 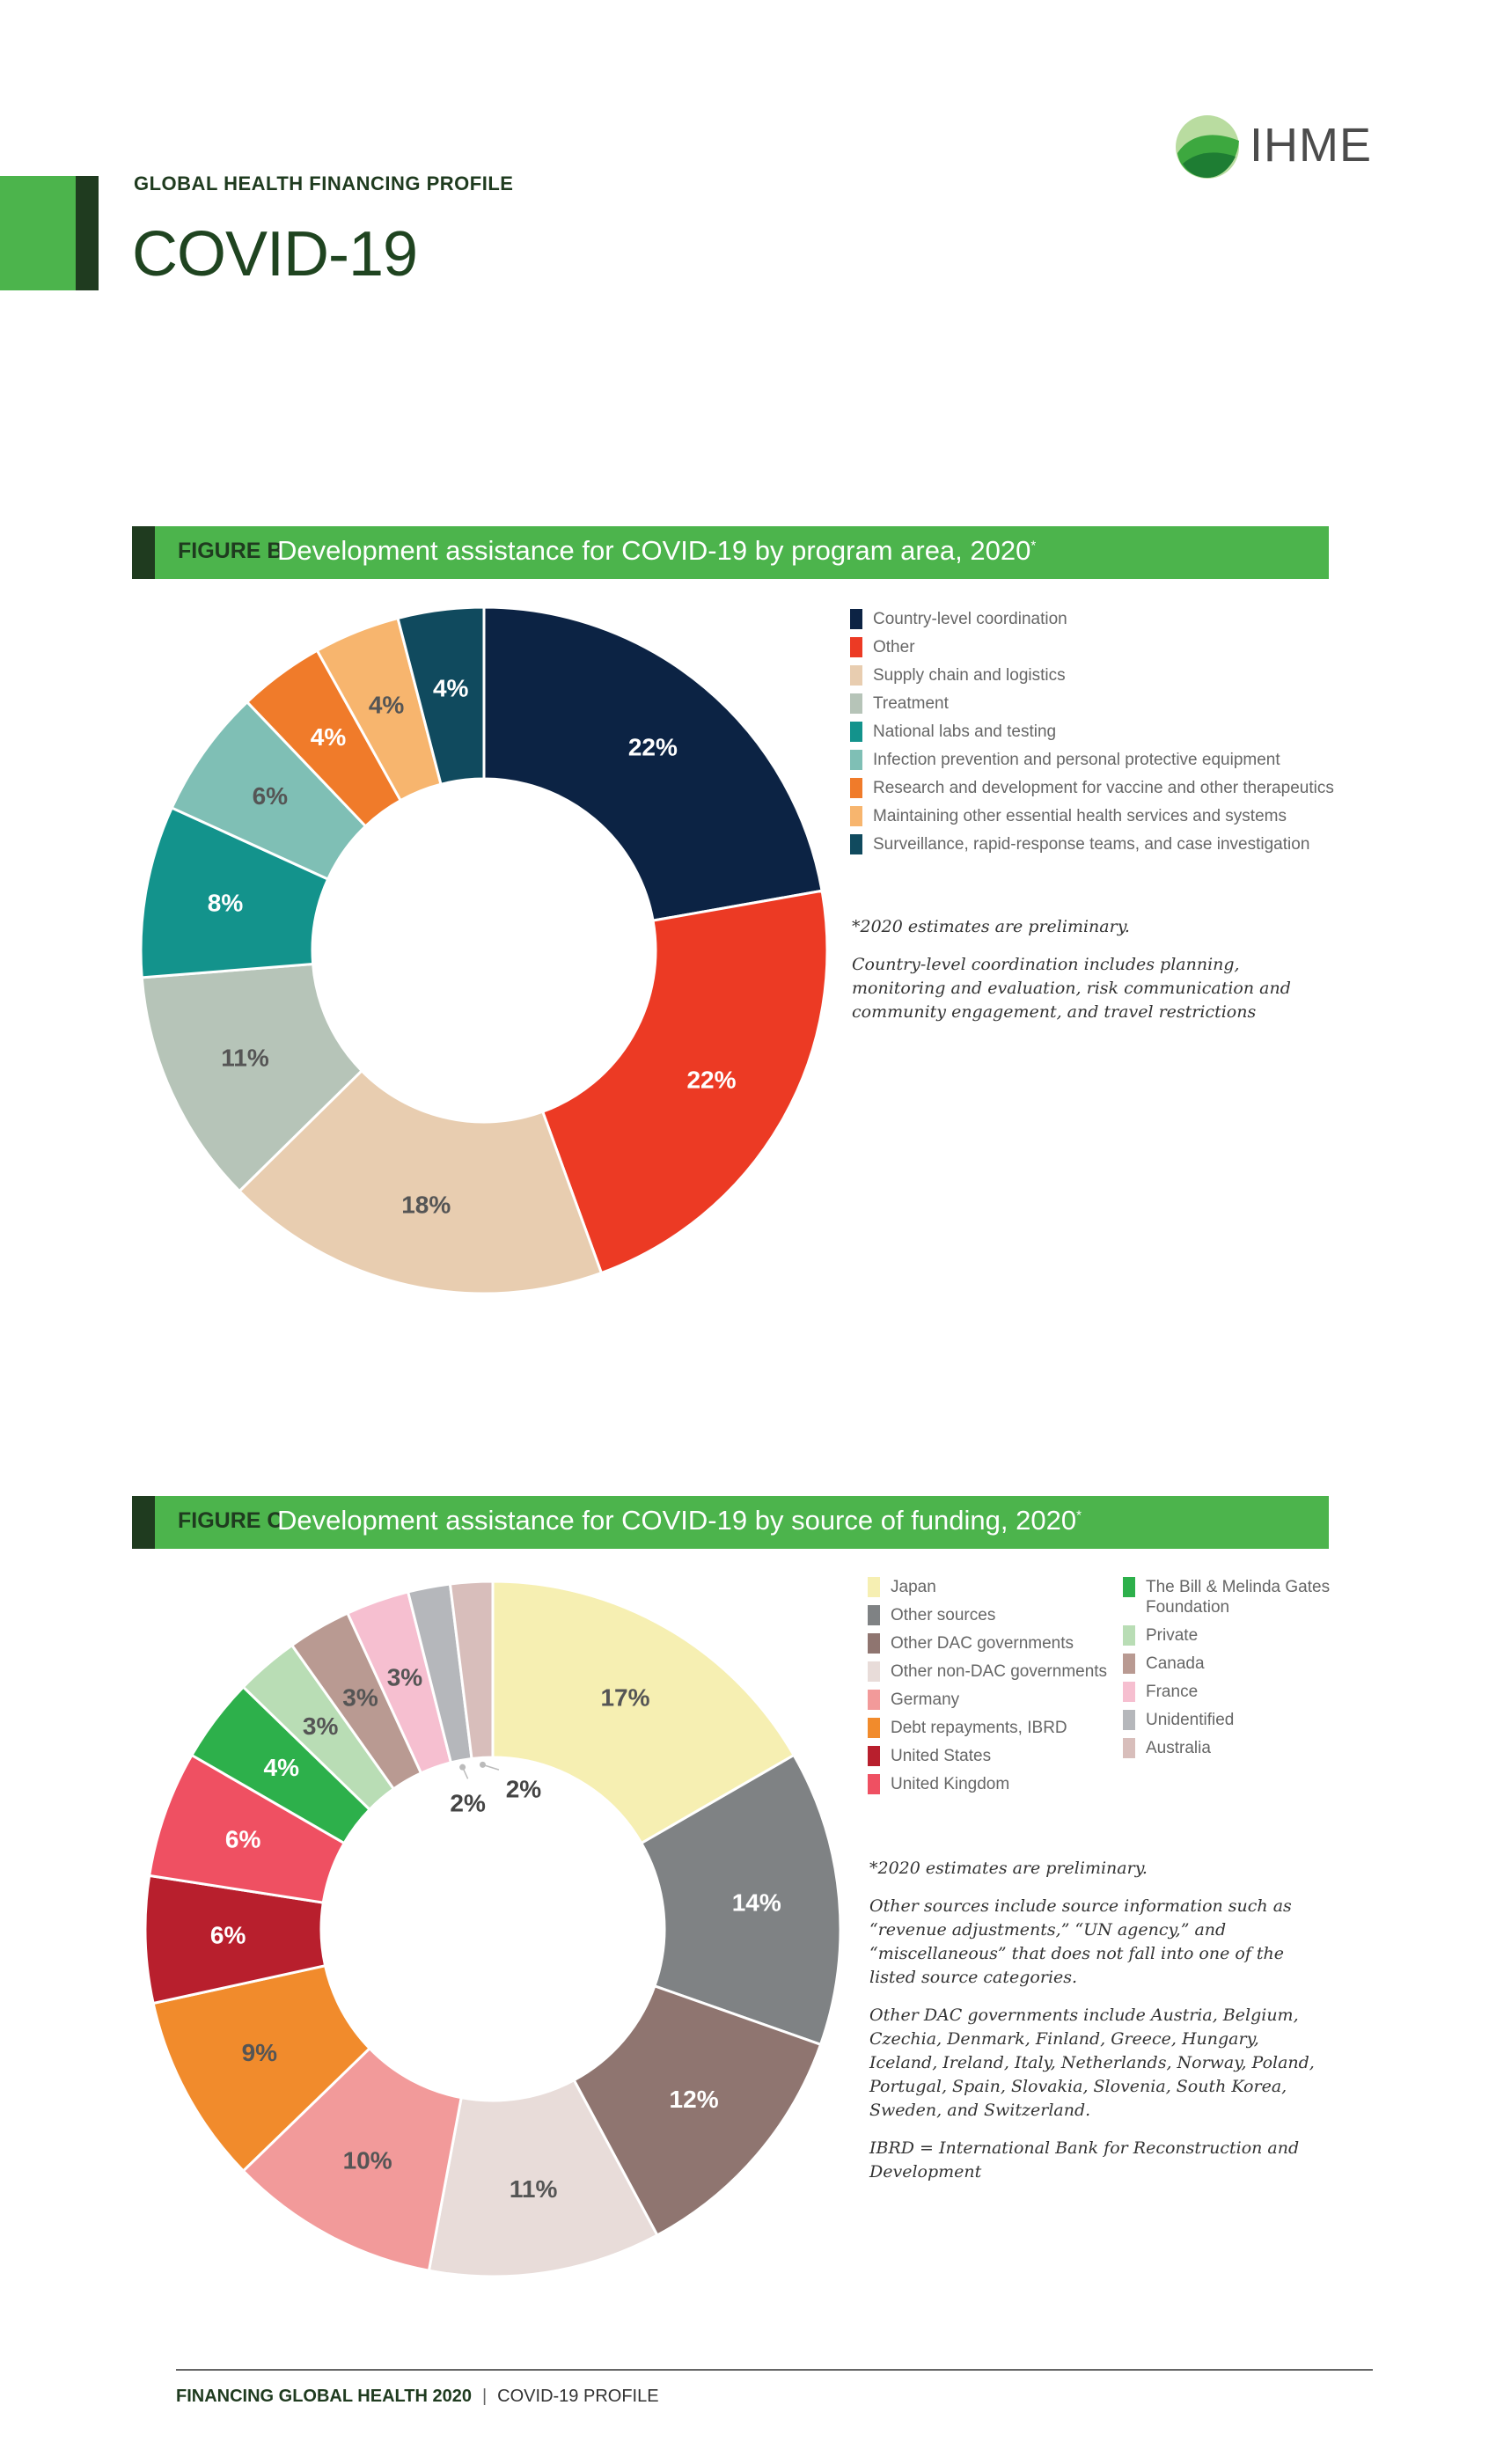 What do you see at coordinates (969, 676) in the screenshot?
I see `figure-b-legend-label-2: Supply chain and logistics` at bounding box center [969, 676].